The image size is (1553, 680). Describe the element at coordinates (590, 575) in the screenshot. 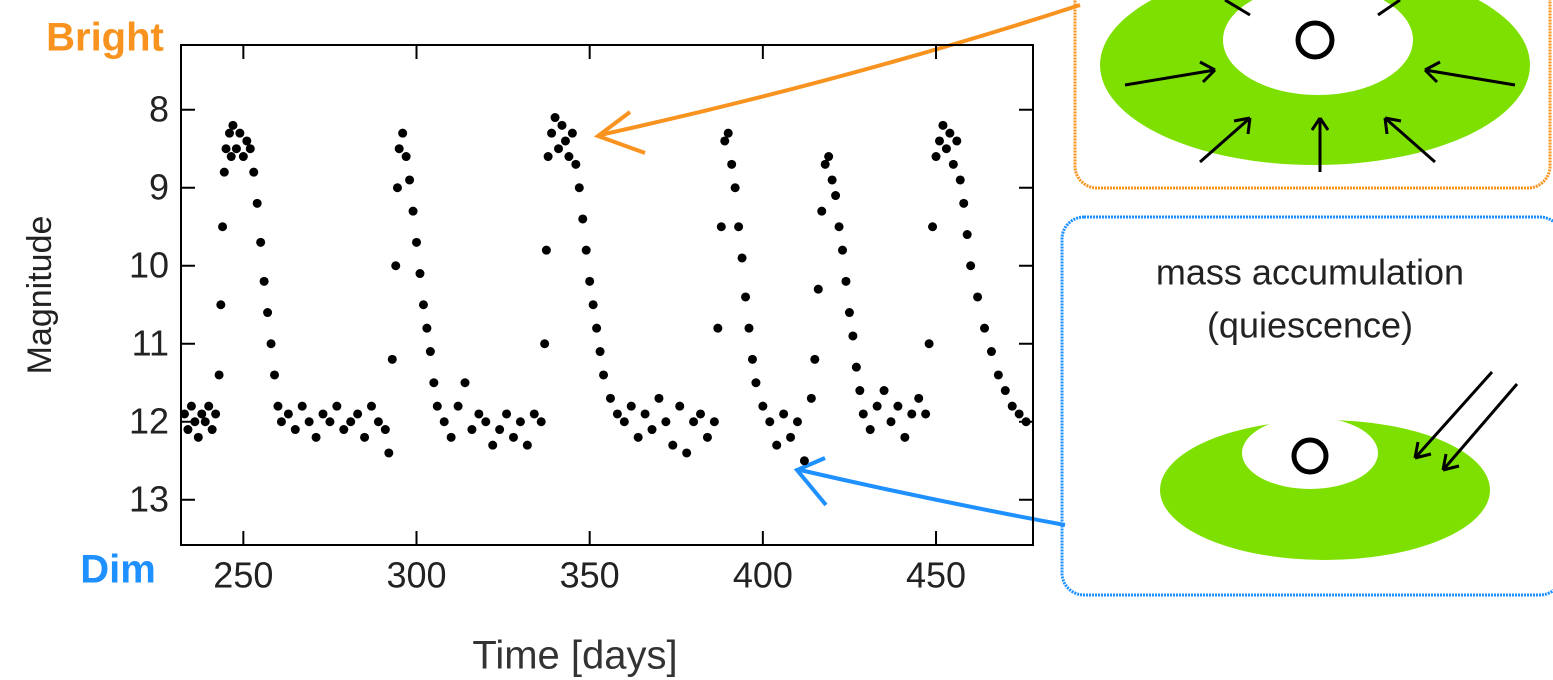

I see `x-tick-label: 350` at that location.